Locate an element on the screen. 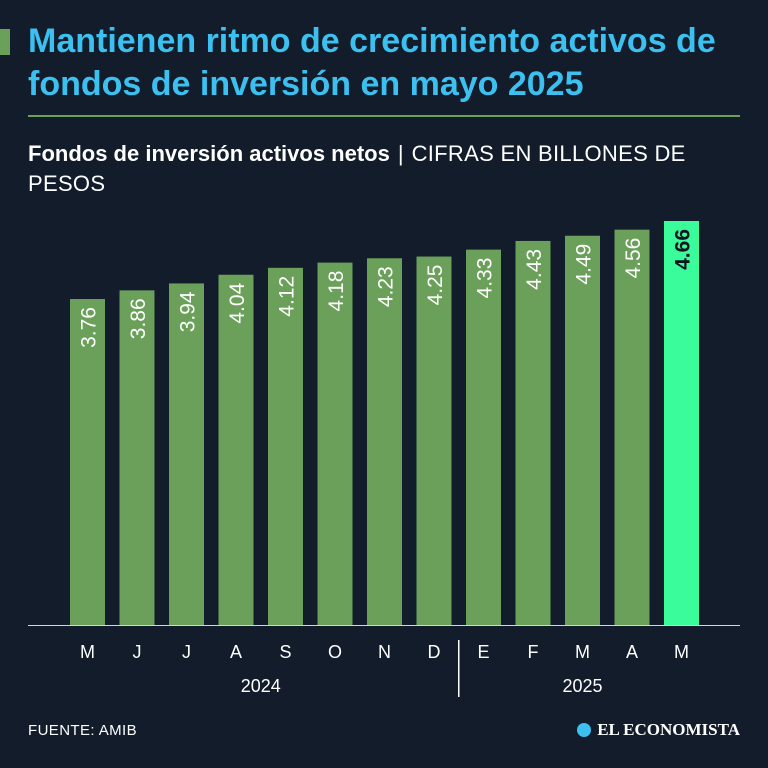 The height and width of the screenshot is (768, 768). data-label: 4.04 is located at coordinates (237, 302).